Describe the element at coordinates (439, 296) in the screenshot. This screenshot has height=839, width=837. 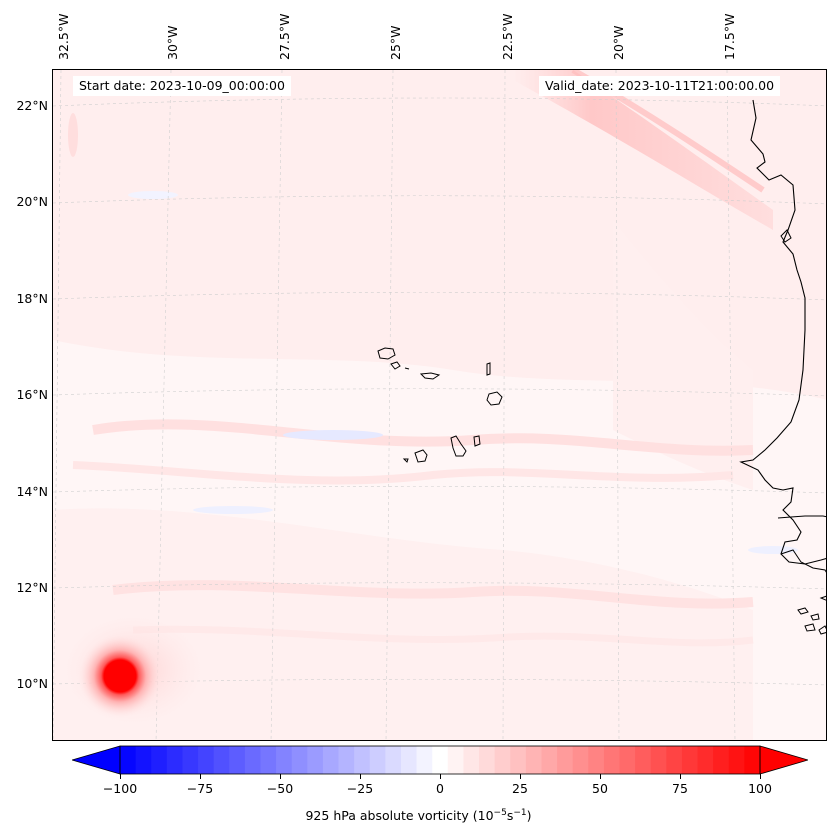
I see `parallel-18n` at that location.